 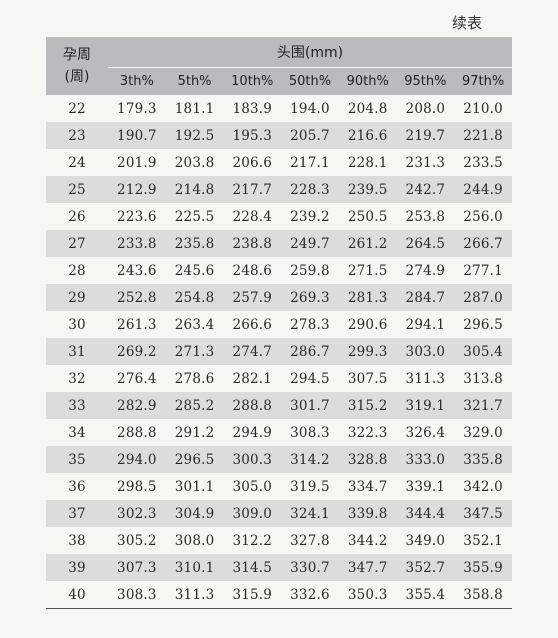 What do you see at coordinates (367, 486) in the screenshot?
I see `measurement-cell: 334.7` at bounding box center [367, 486].